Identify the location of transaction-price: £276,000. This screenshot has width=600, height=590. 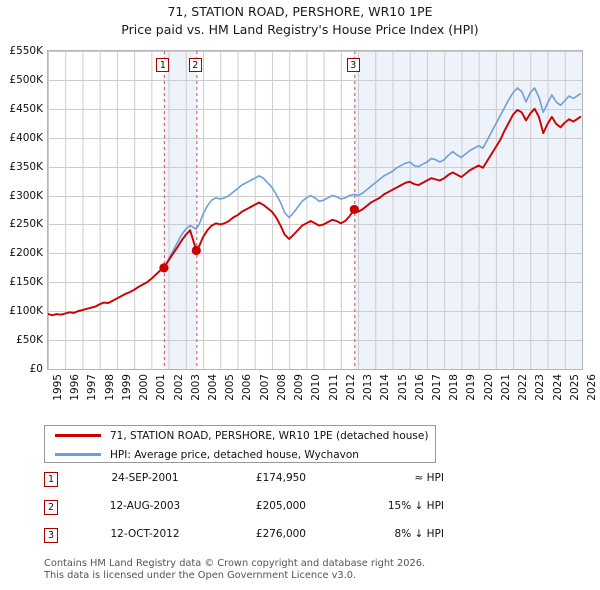
(280, 534).